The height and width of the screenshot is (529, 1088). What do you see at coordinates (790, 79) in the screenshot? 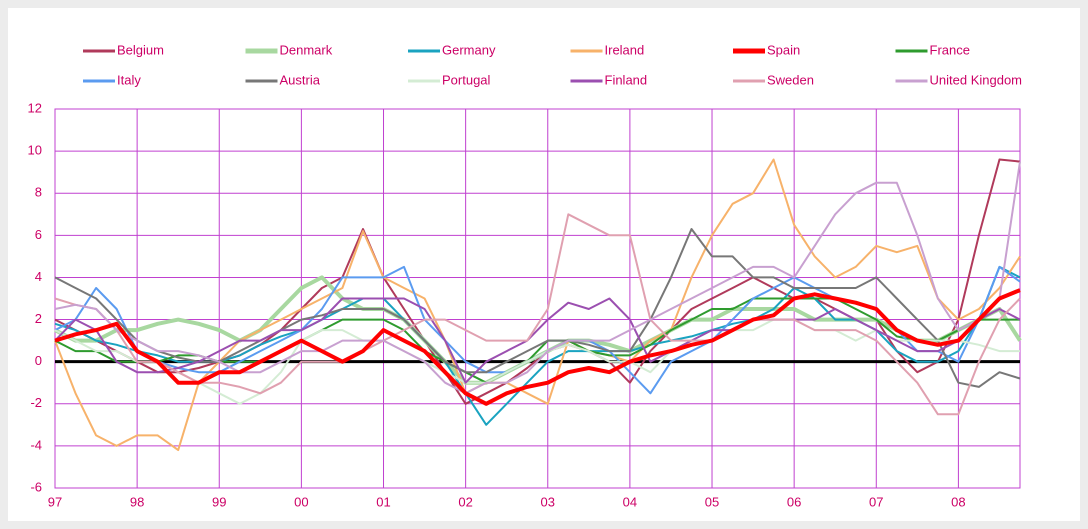
I see `legend-label: Sweden` at bounding box center [790, 79].